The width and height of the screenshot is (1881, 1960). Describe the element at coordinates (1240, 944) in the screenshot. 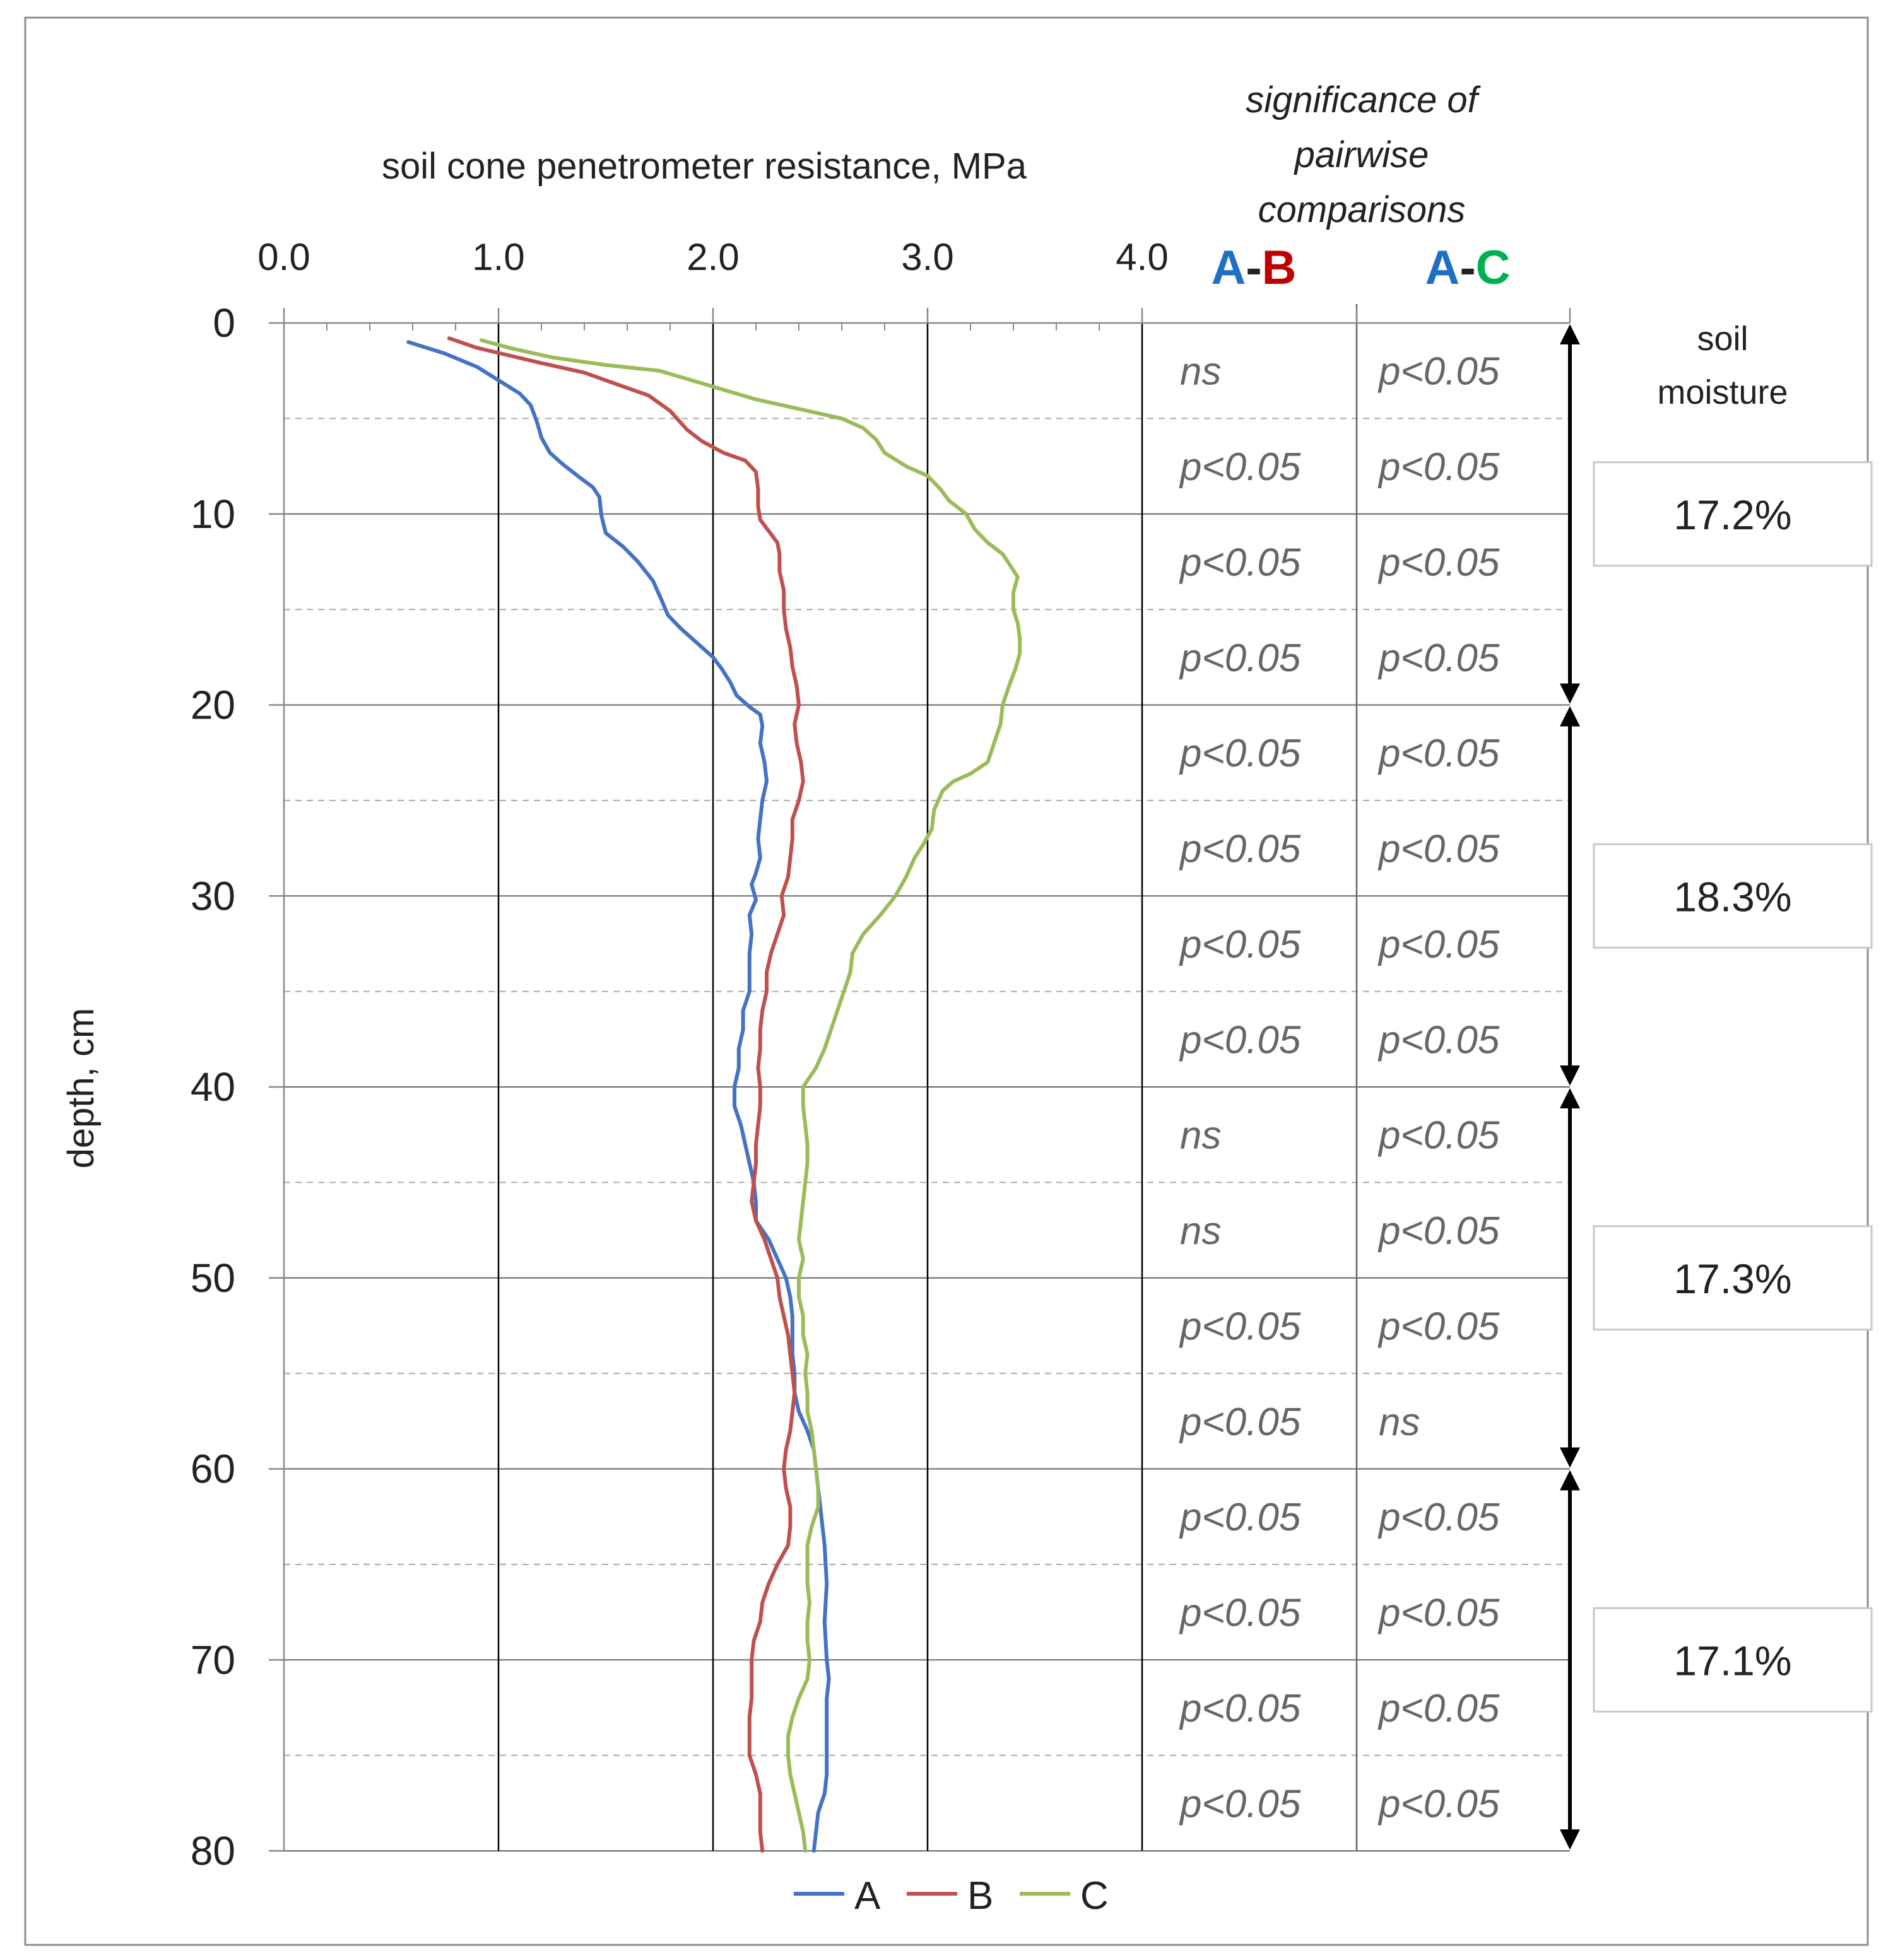

I see `cell-a-b-30-35: p<0.05` at that location.